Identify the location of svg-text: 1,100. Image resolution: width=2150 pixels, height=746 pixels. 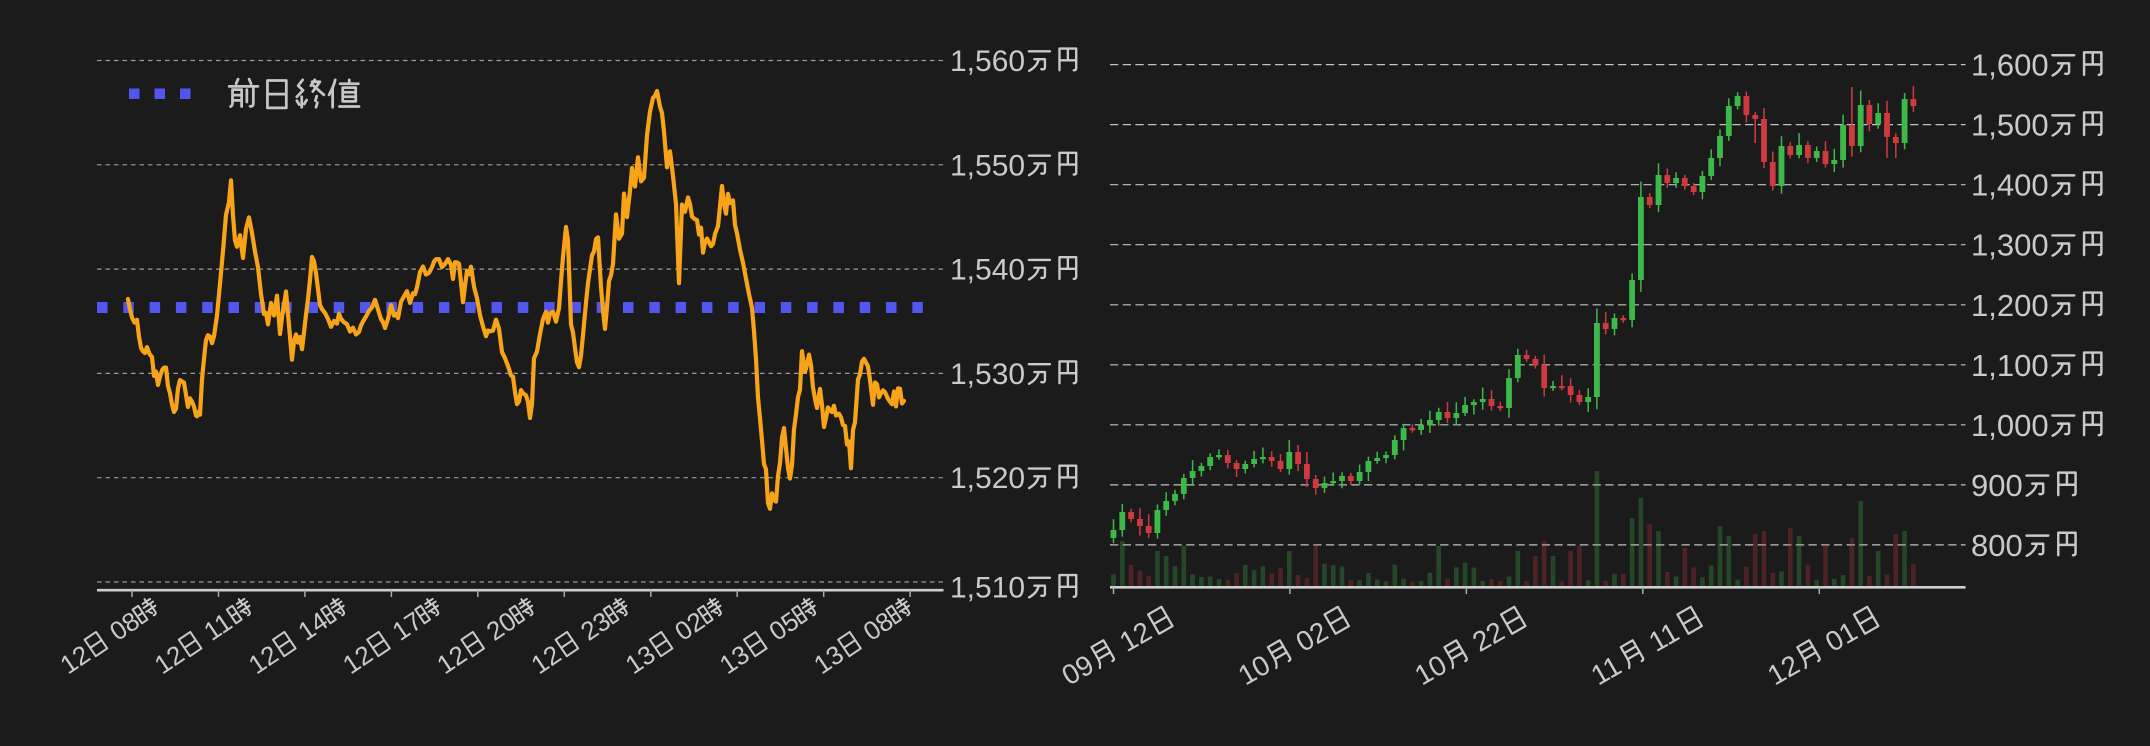
(2010, 365).